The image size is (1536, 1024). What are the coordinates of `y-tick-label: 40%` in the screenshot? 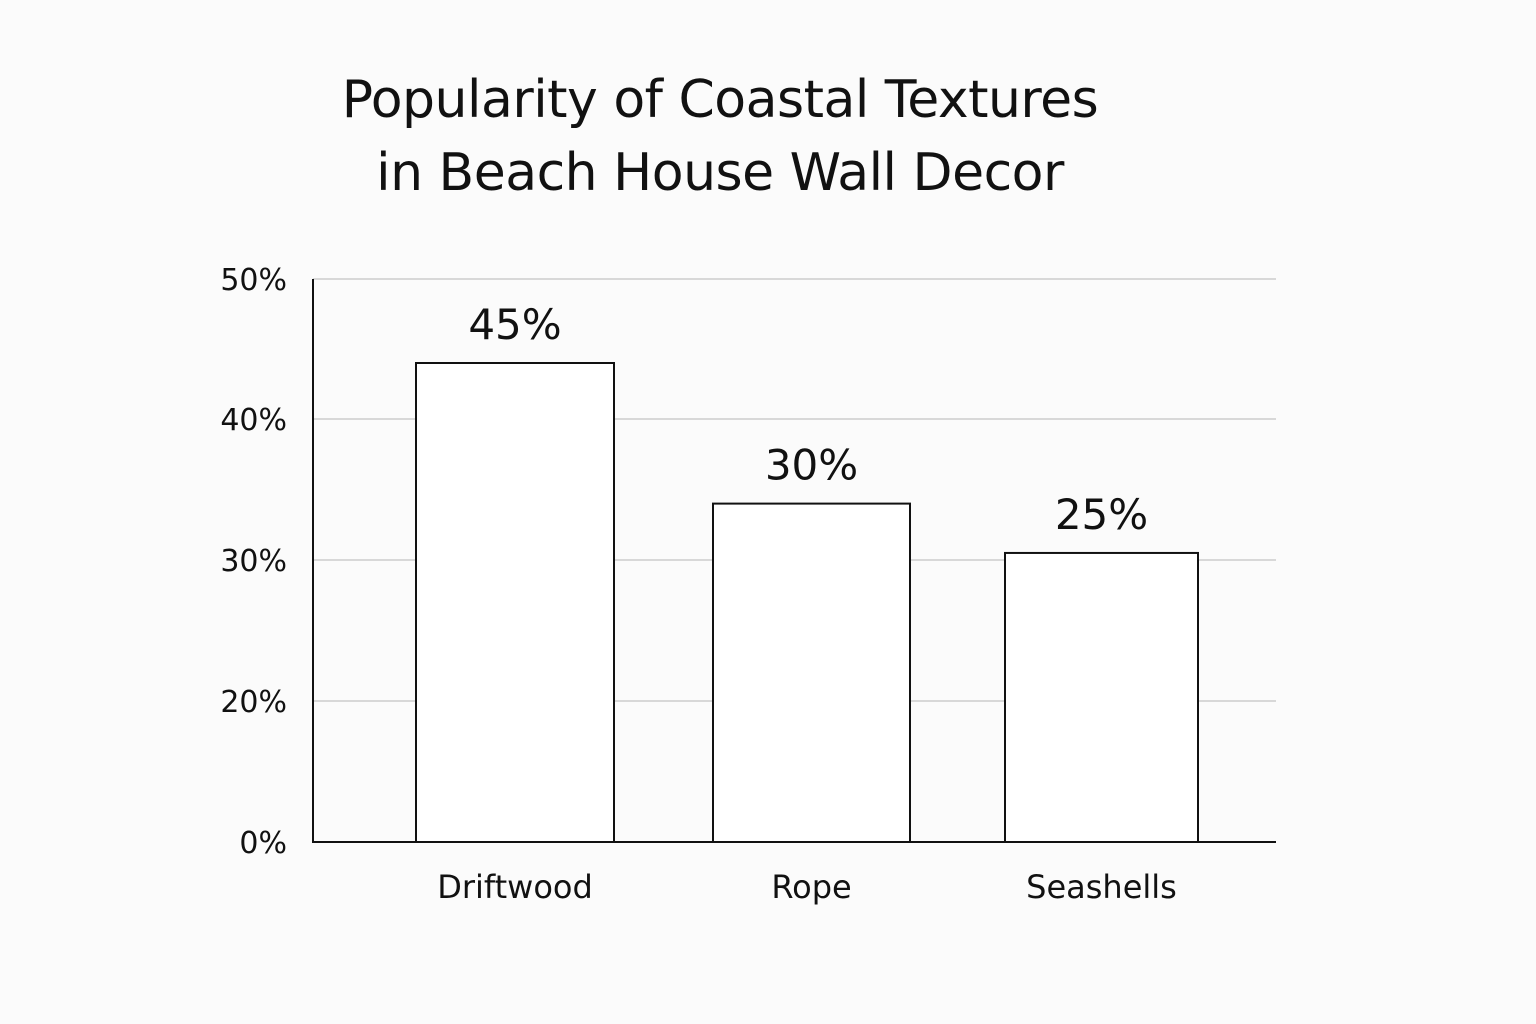 It's located at (253, 420).